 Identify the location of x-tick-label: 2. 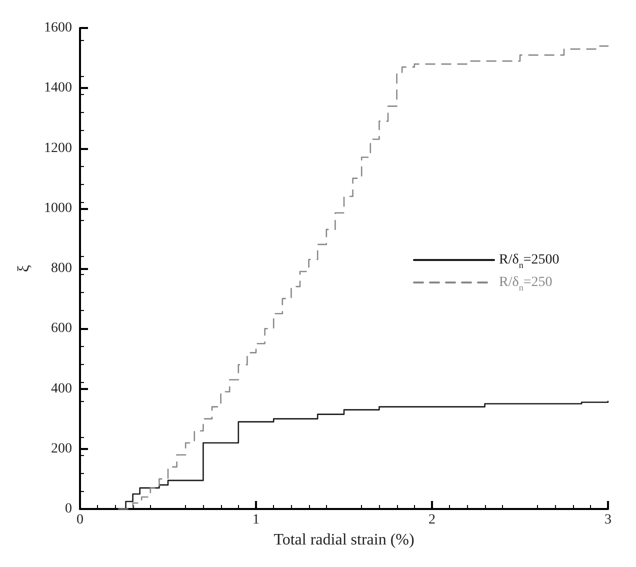
(432, 520).